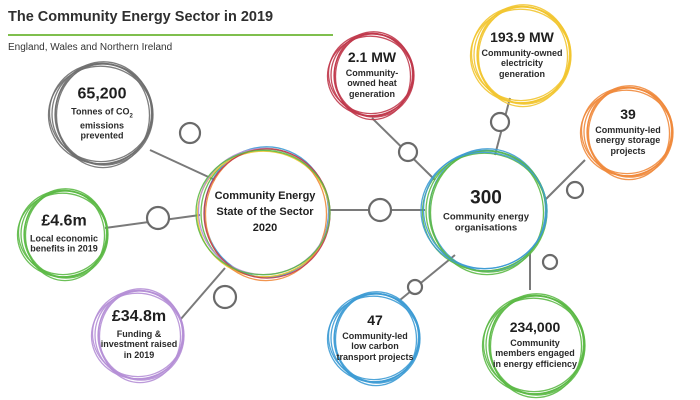 This screenshot has height=400, width=700. Describe the element at coordinates (628, 114) in the screenshot. I see `storage-value: 39` at that location.